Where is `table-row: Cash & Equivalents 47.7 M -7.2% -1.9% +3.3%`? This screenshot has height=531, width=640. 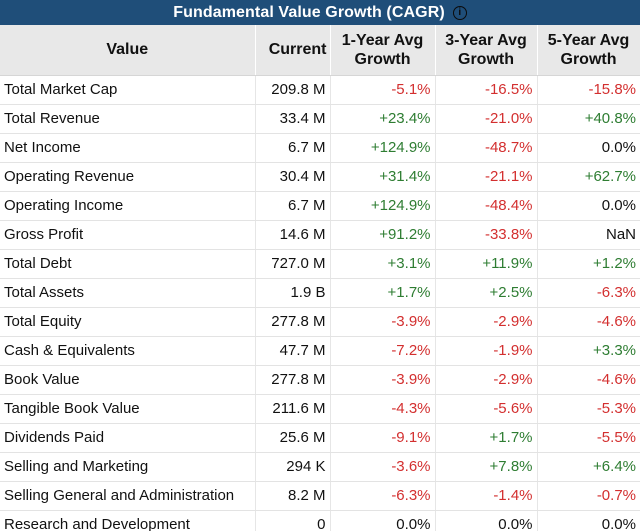
table-row: Cash & Equivalents 47.7 M -7.2% -1.9% +3.3% is located at coordinates (320, 351).